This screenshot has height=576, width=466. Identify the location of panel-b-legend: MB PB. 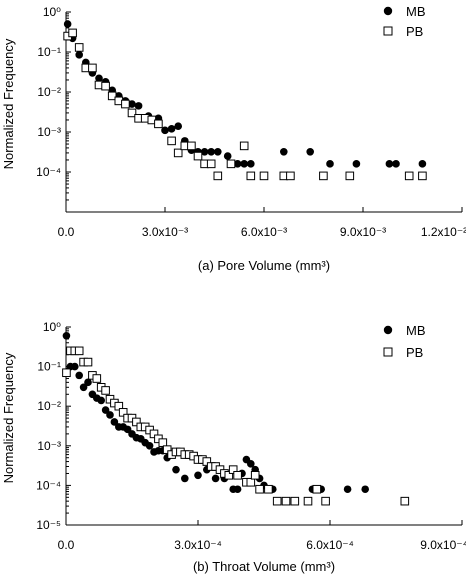
(404, 341).